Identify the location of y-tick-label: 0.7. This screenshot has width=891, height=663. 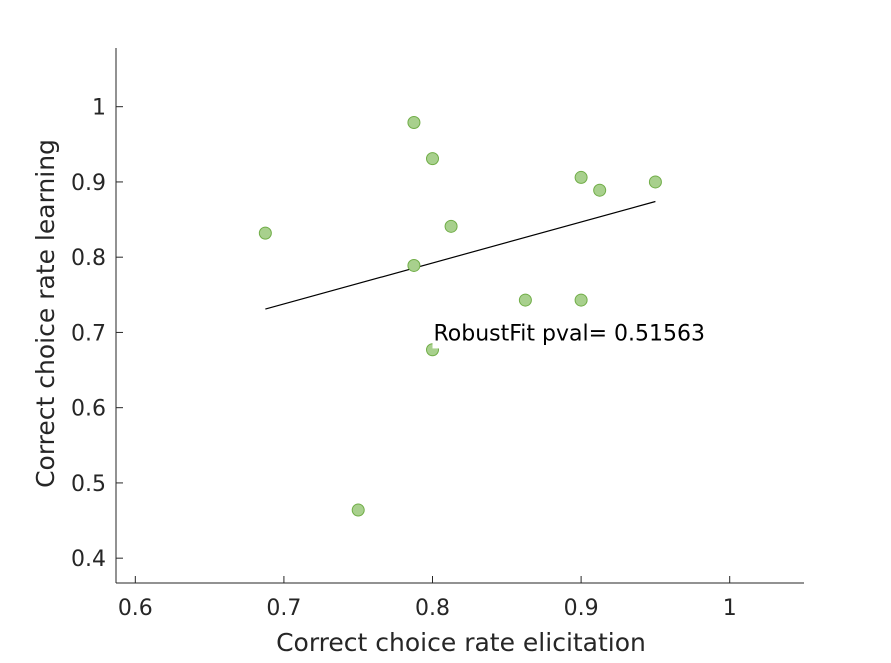
(88, 333).